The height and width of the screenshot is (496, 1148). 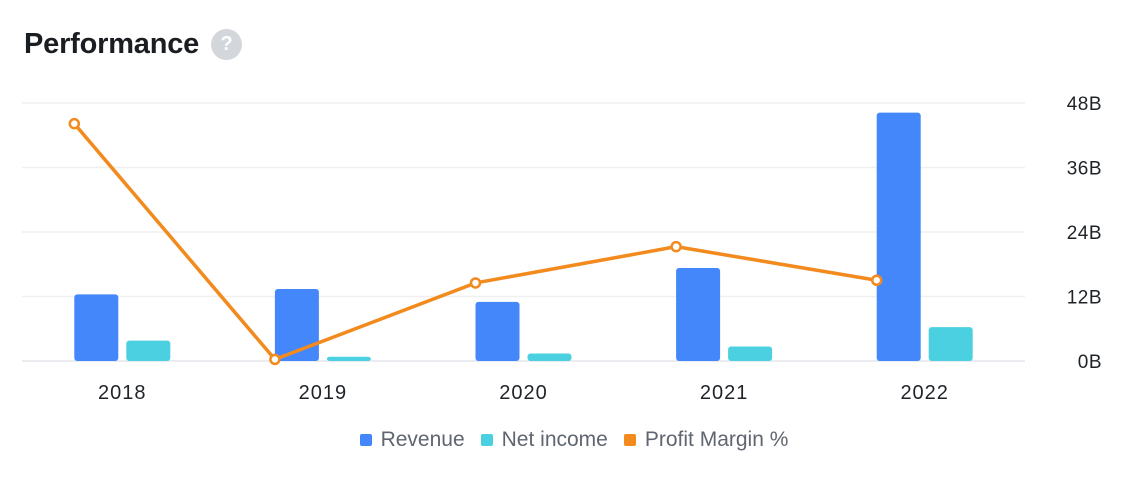 What do you see at coordinates (629, 440) in the screenshot?
I see `legend-swatch-profit-margin` at bounding box center [629, 440].